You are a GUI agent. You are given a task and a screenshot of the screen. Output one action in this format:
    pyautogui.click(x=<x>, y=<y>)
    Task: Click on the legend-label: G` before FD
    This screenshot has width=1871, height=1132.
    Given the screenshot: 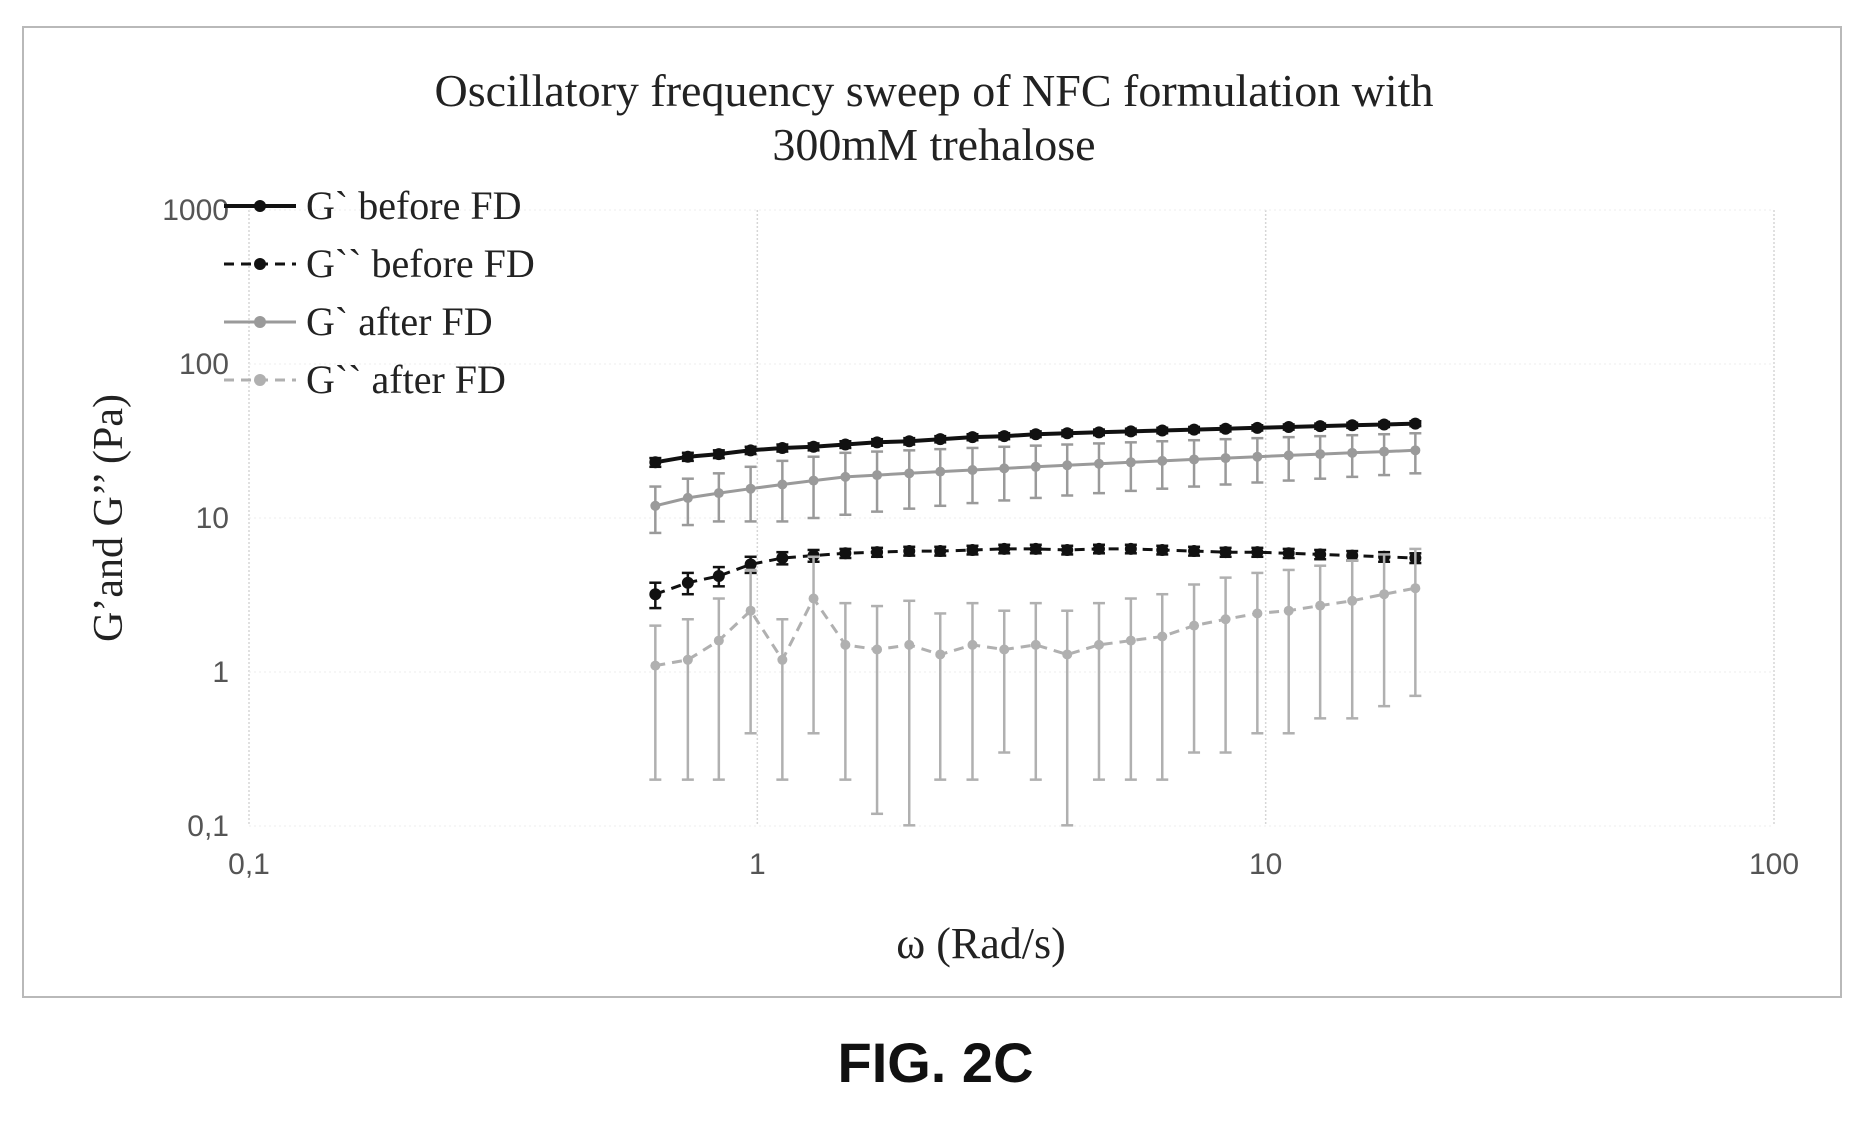 What is the action you would take?
    pyautogui.click(x=414, y=205)
    